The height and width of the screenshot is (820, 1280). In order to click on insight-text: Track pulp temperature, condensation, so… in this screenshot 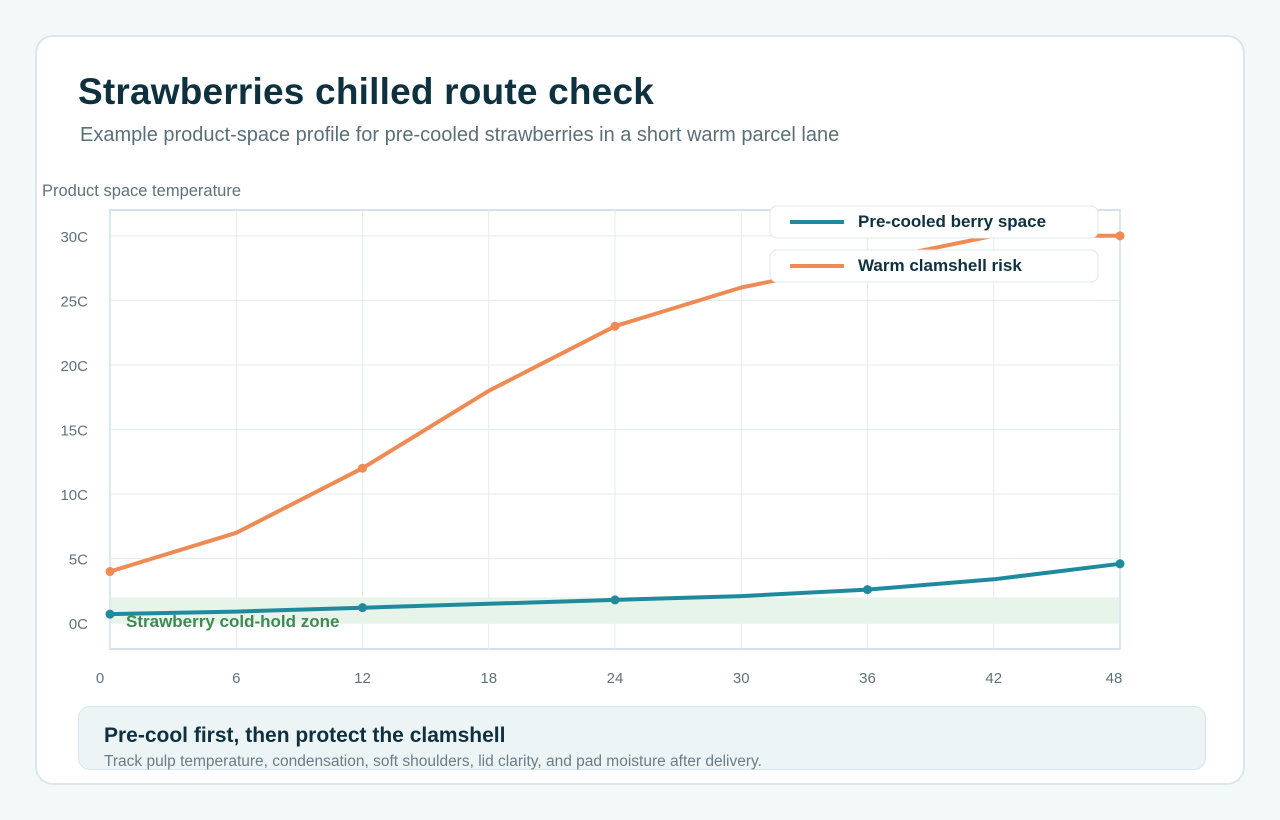, I will do `click(433, 761)`.